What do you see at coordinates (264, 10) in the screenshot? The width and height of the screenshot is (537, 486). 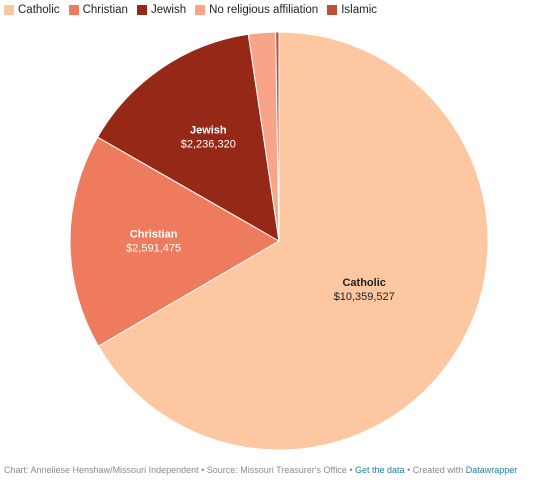 I see `legend-label: No religious affiliation` at bounding box center [264, 10].